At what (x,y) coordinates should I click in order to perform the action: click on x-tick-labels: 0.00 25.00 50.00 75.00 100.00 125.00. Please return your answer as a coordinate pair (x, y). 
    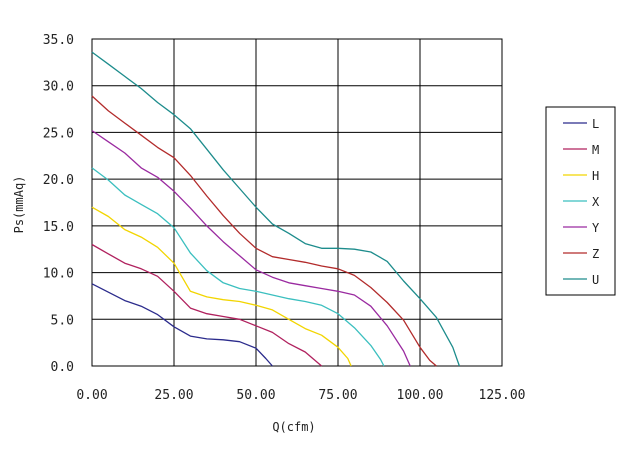
    Looking at the image, I should click on (300, 395).